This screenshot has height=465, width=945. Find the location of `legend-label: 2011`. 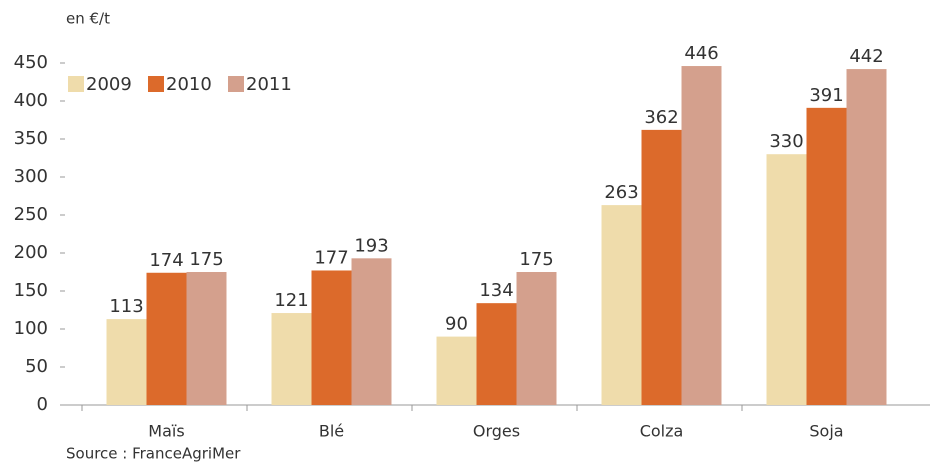

legend-label: 2011 is located at coordinates (269, 84).